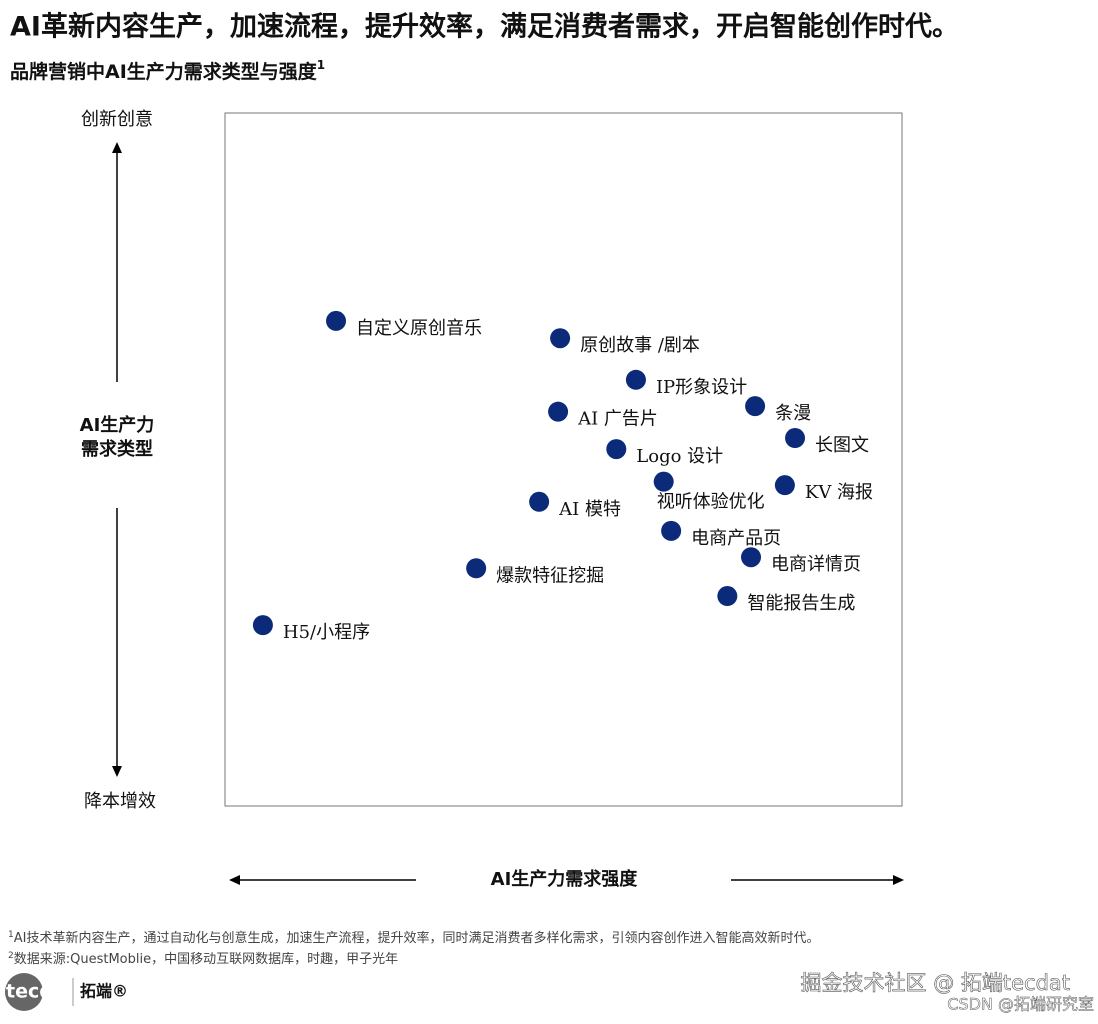 The height and width of the screenshot is (1024, 1098). I want to click on chart-subtitle: 品牌营销中AI生产力需求类型与强度1, so click(167, 70).